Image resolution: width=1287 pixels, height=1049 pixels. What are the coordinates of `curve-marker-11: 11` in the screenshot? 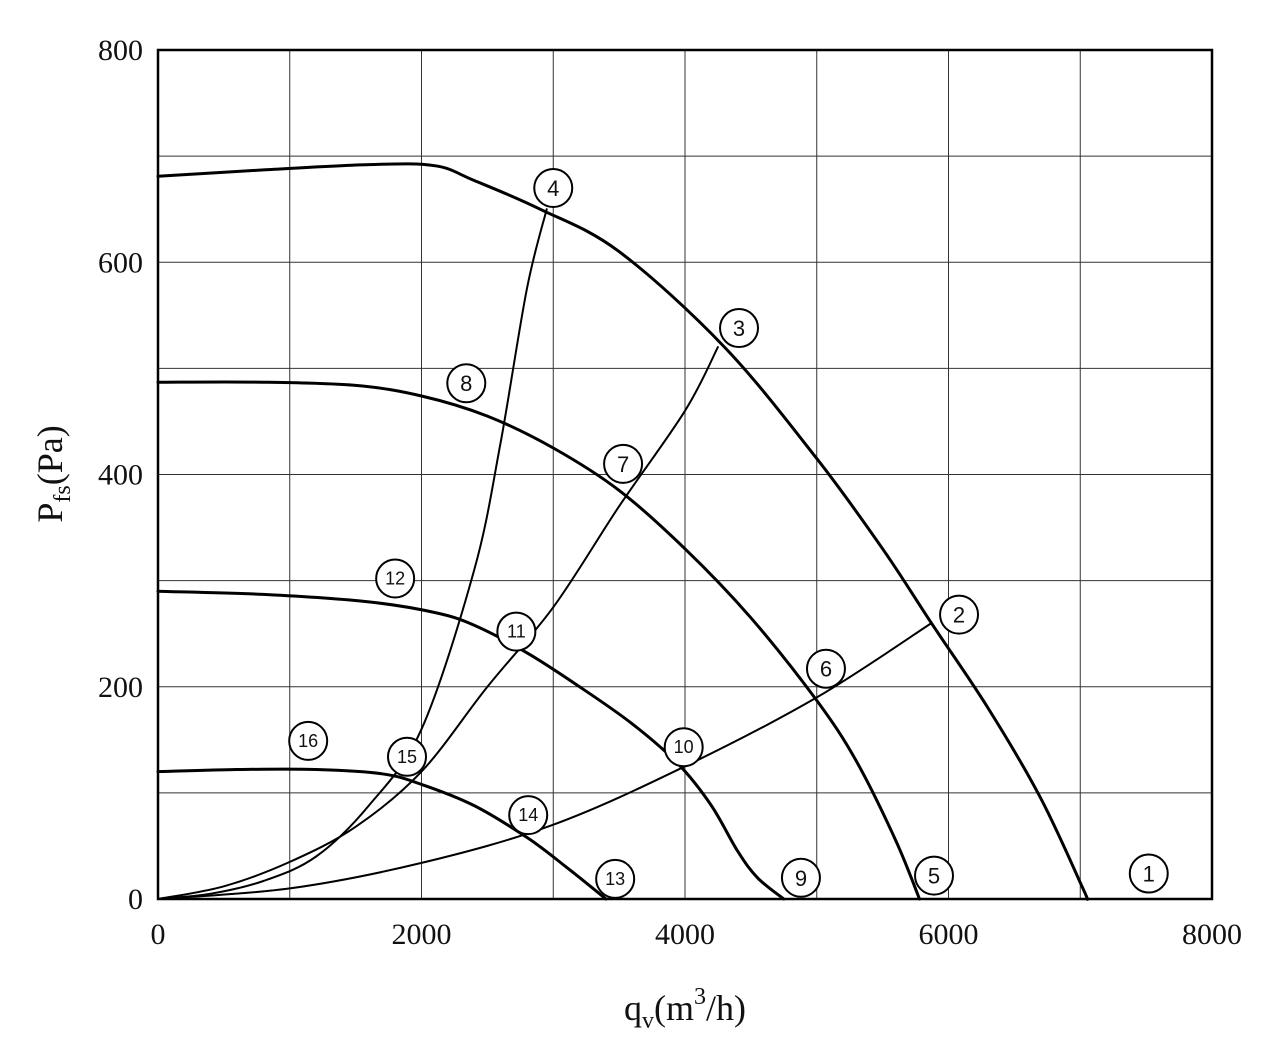 It's located at (516, 631).